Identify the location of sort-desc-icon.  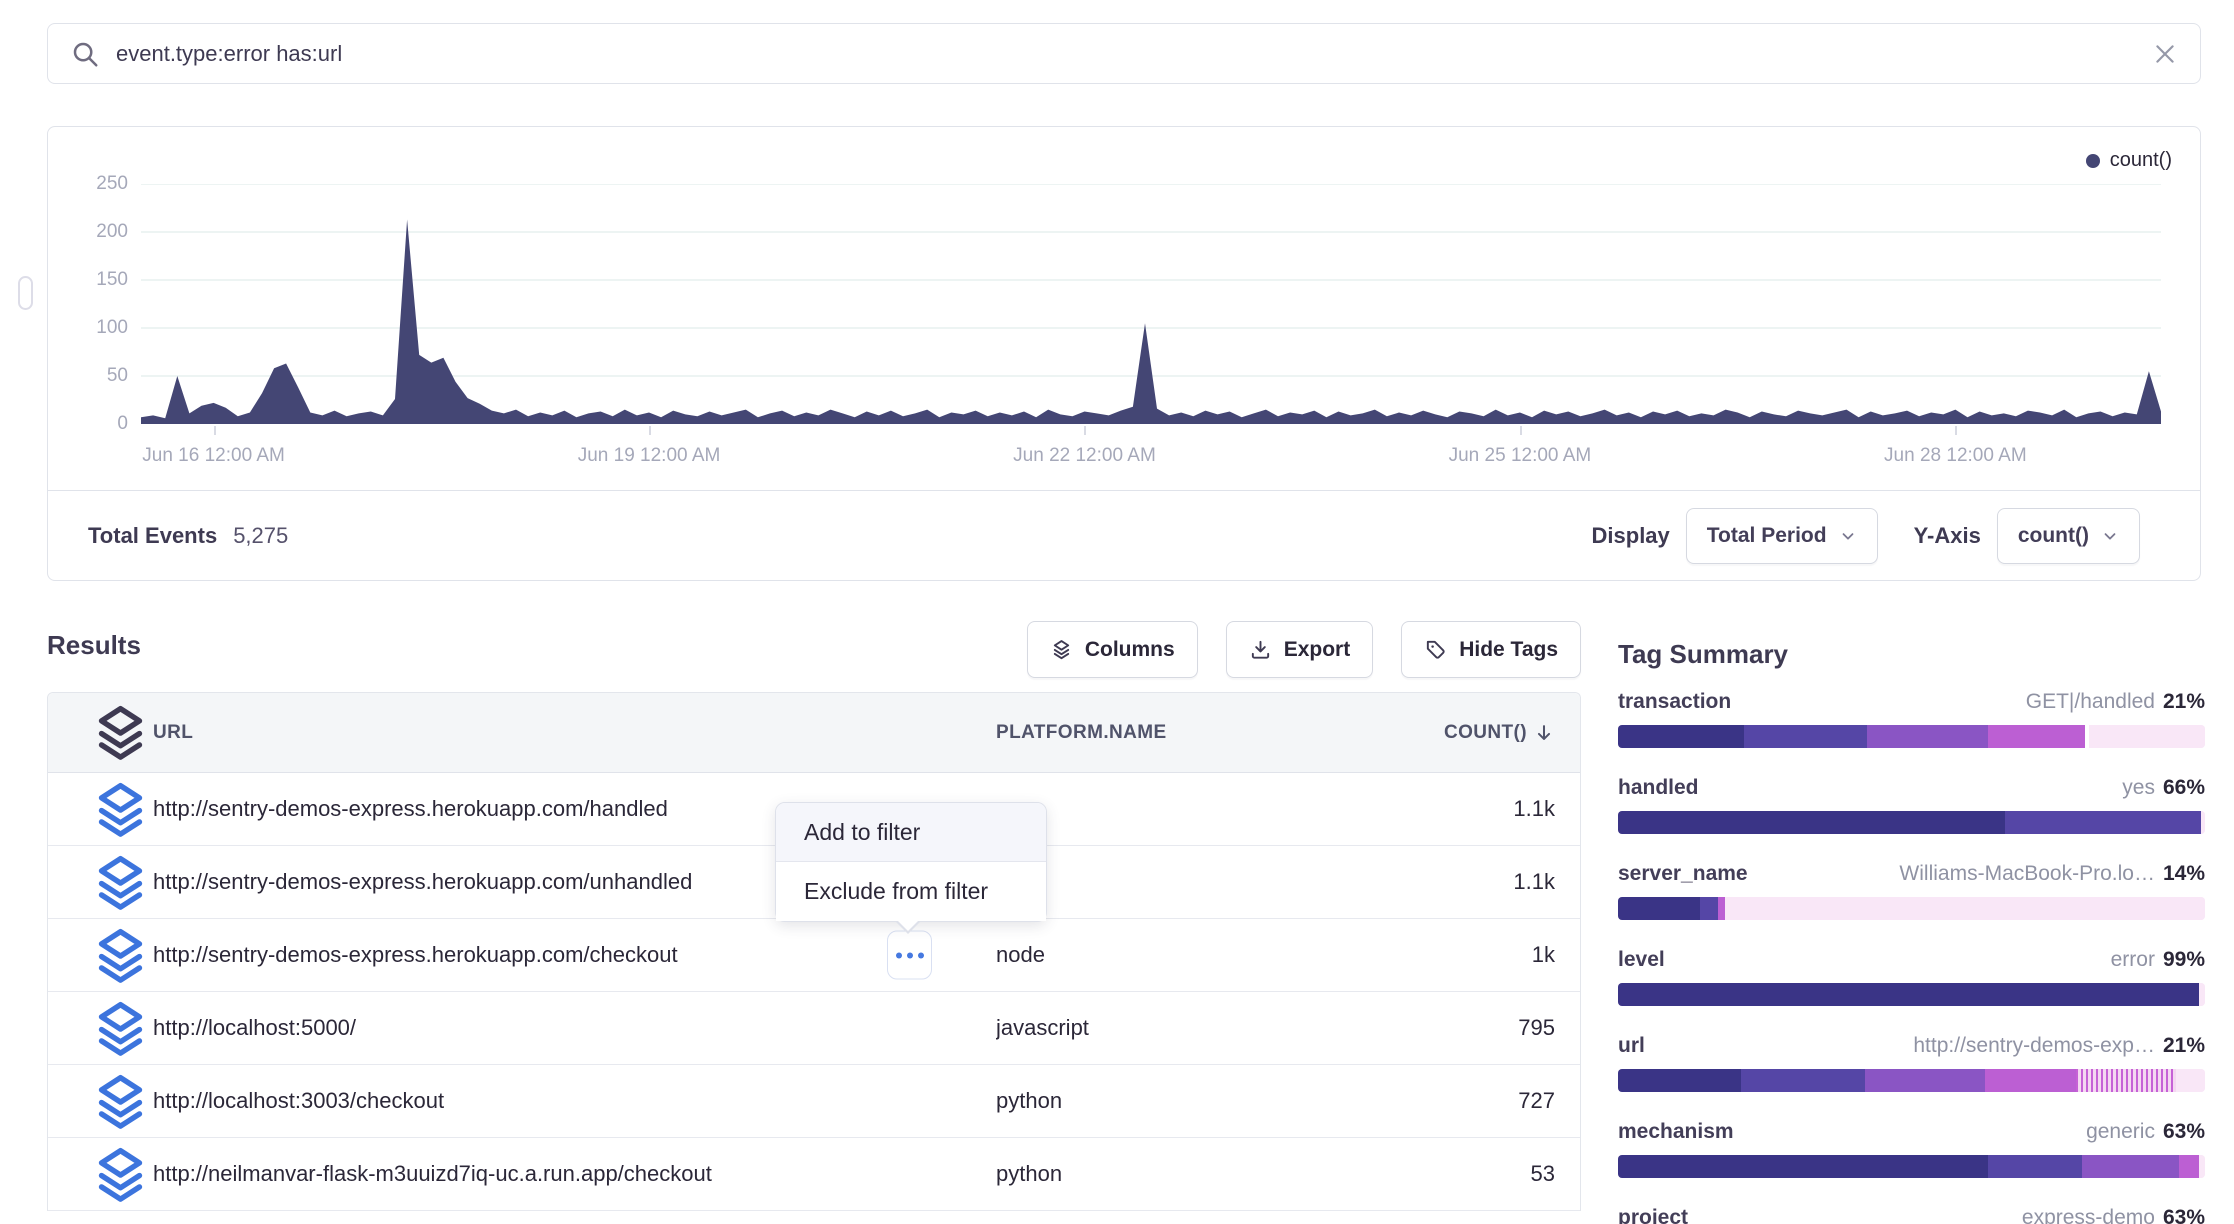
(1544, 733).